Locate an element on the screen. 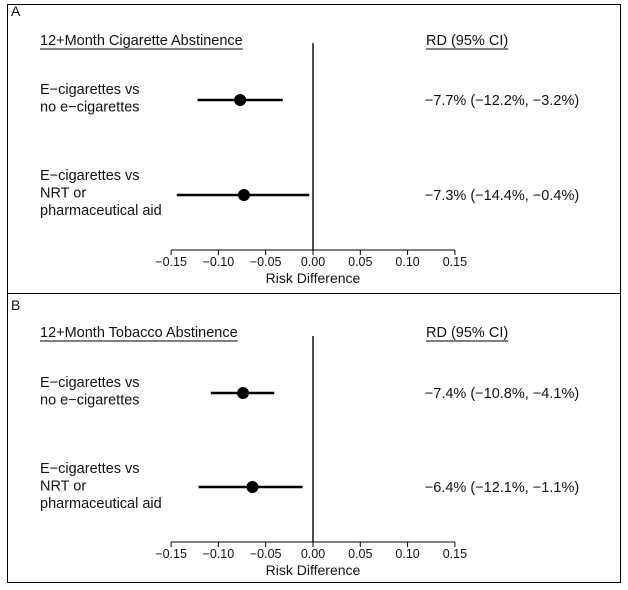 The width and height of the screenshot is (628, 590). rd-ci-value: −7.4% (−10.8%, −4.1%) is located at coordinates (502, 394).